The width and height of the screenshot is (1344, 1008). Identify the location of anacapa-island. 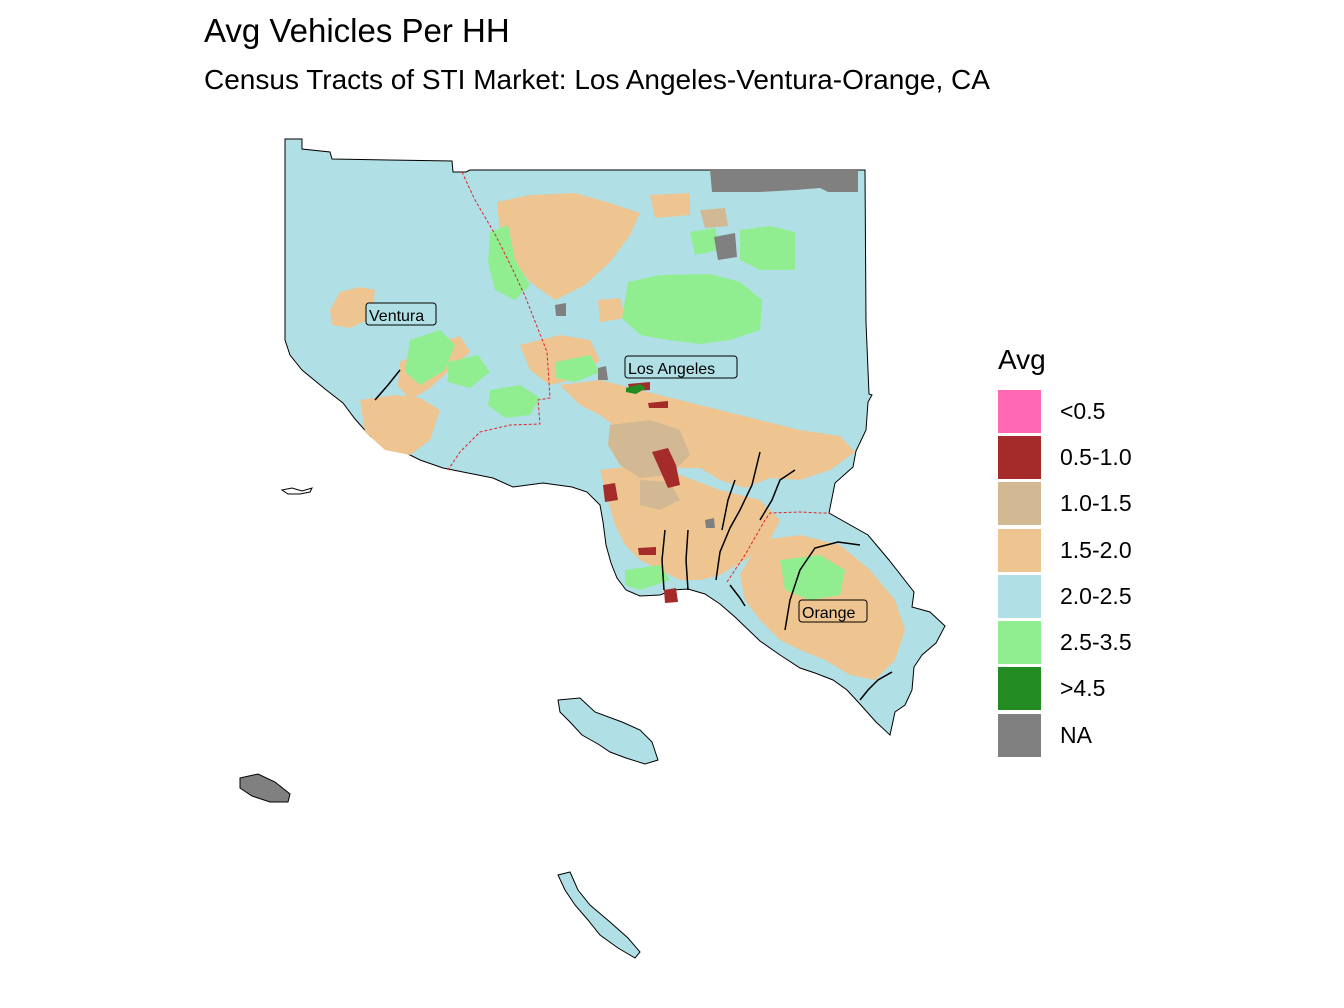
(296, 491).